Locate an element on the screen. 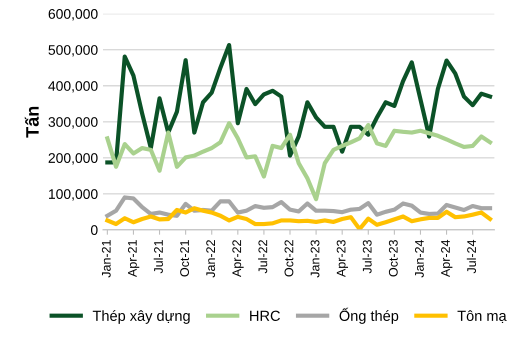 This screenshot has height=343, width=515. legend-label: Thép xây dựng is located at coordinates (141, 317).